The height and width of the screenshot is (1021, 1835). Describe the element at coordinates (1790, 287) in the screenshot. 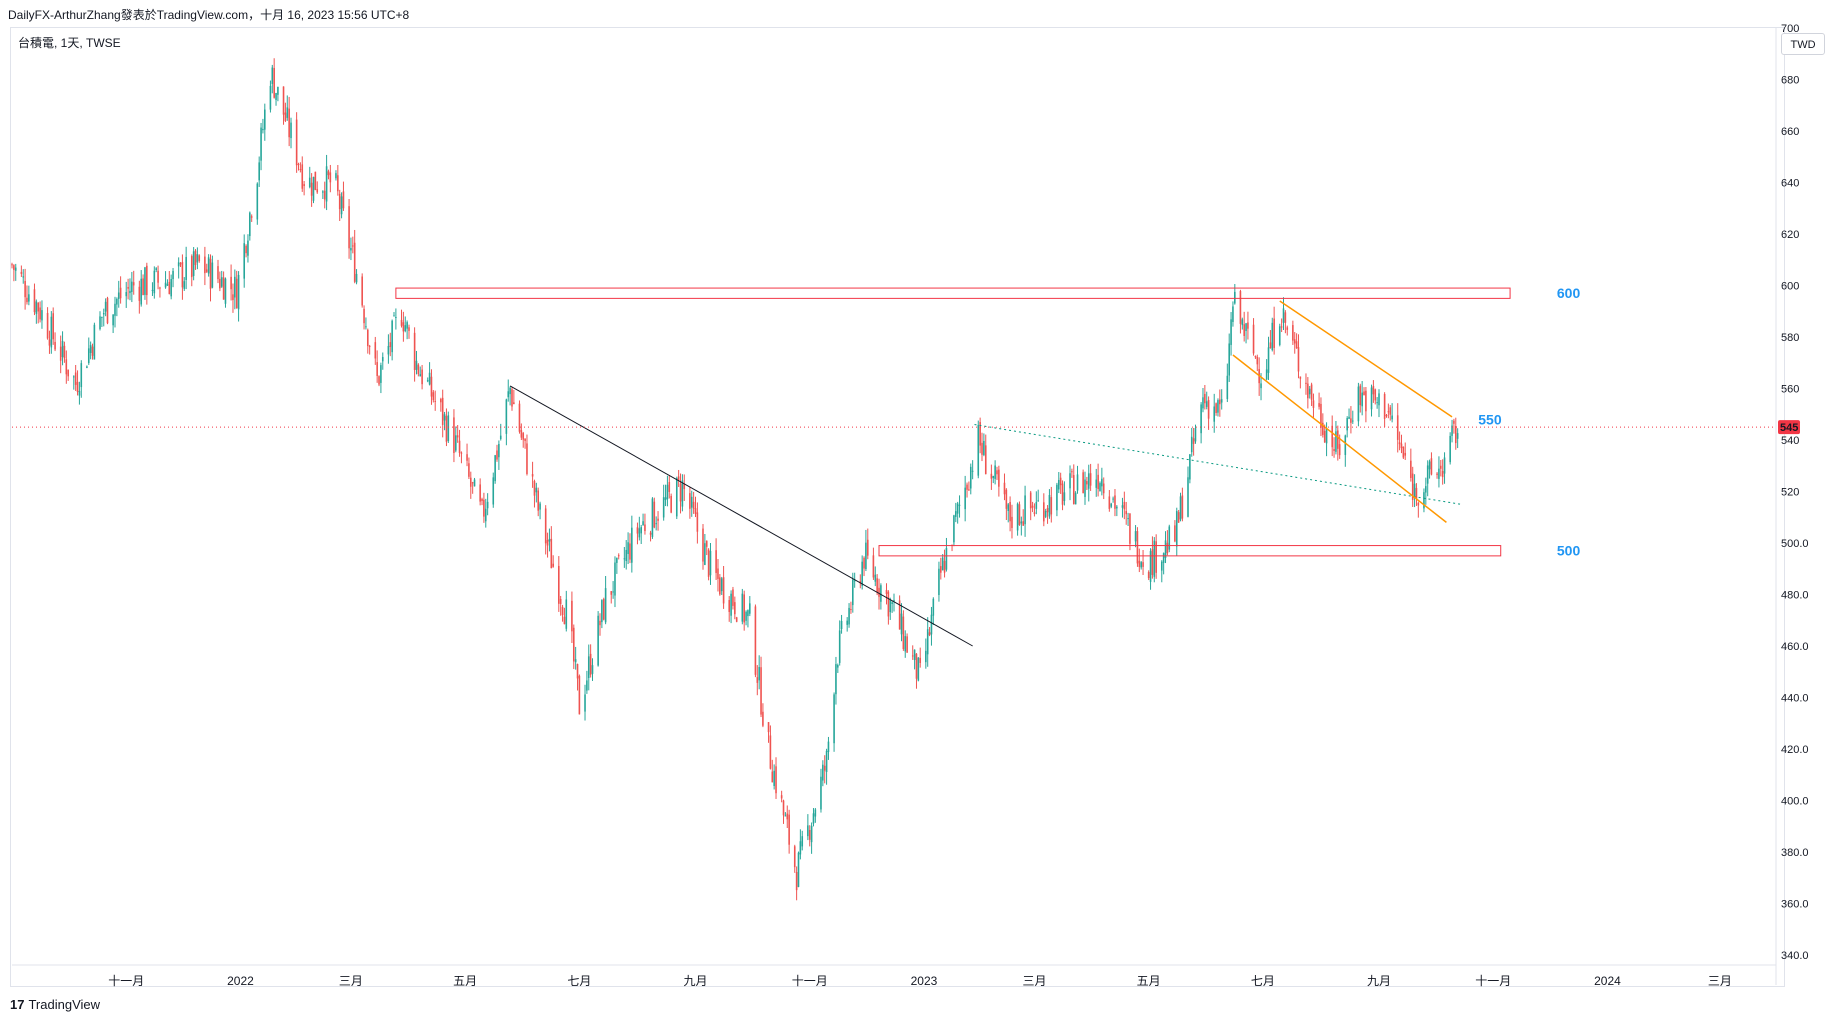

I see `price-tick-label: 600` at that location.